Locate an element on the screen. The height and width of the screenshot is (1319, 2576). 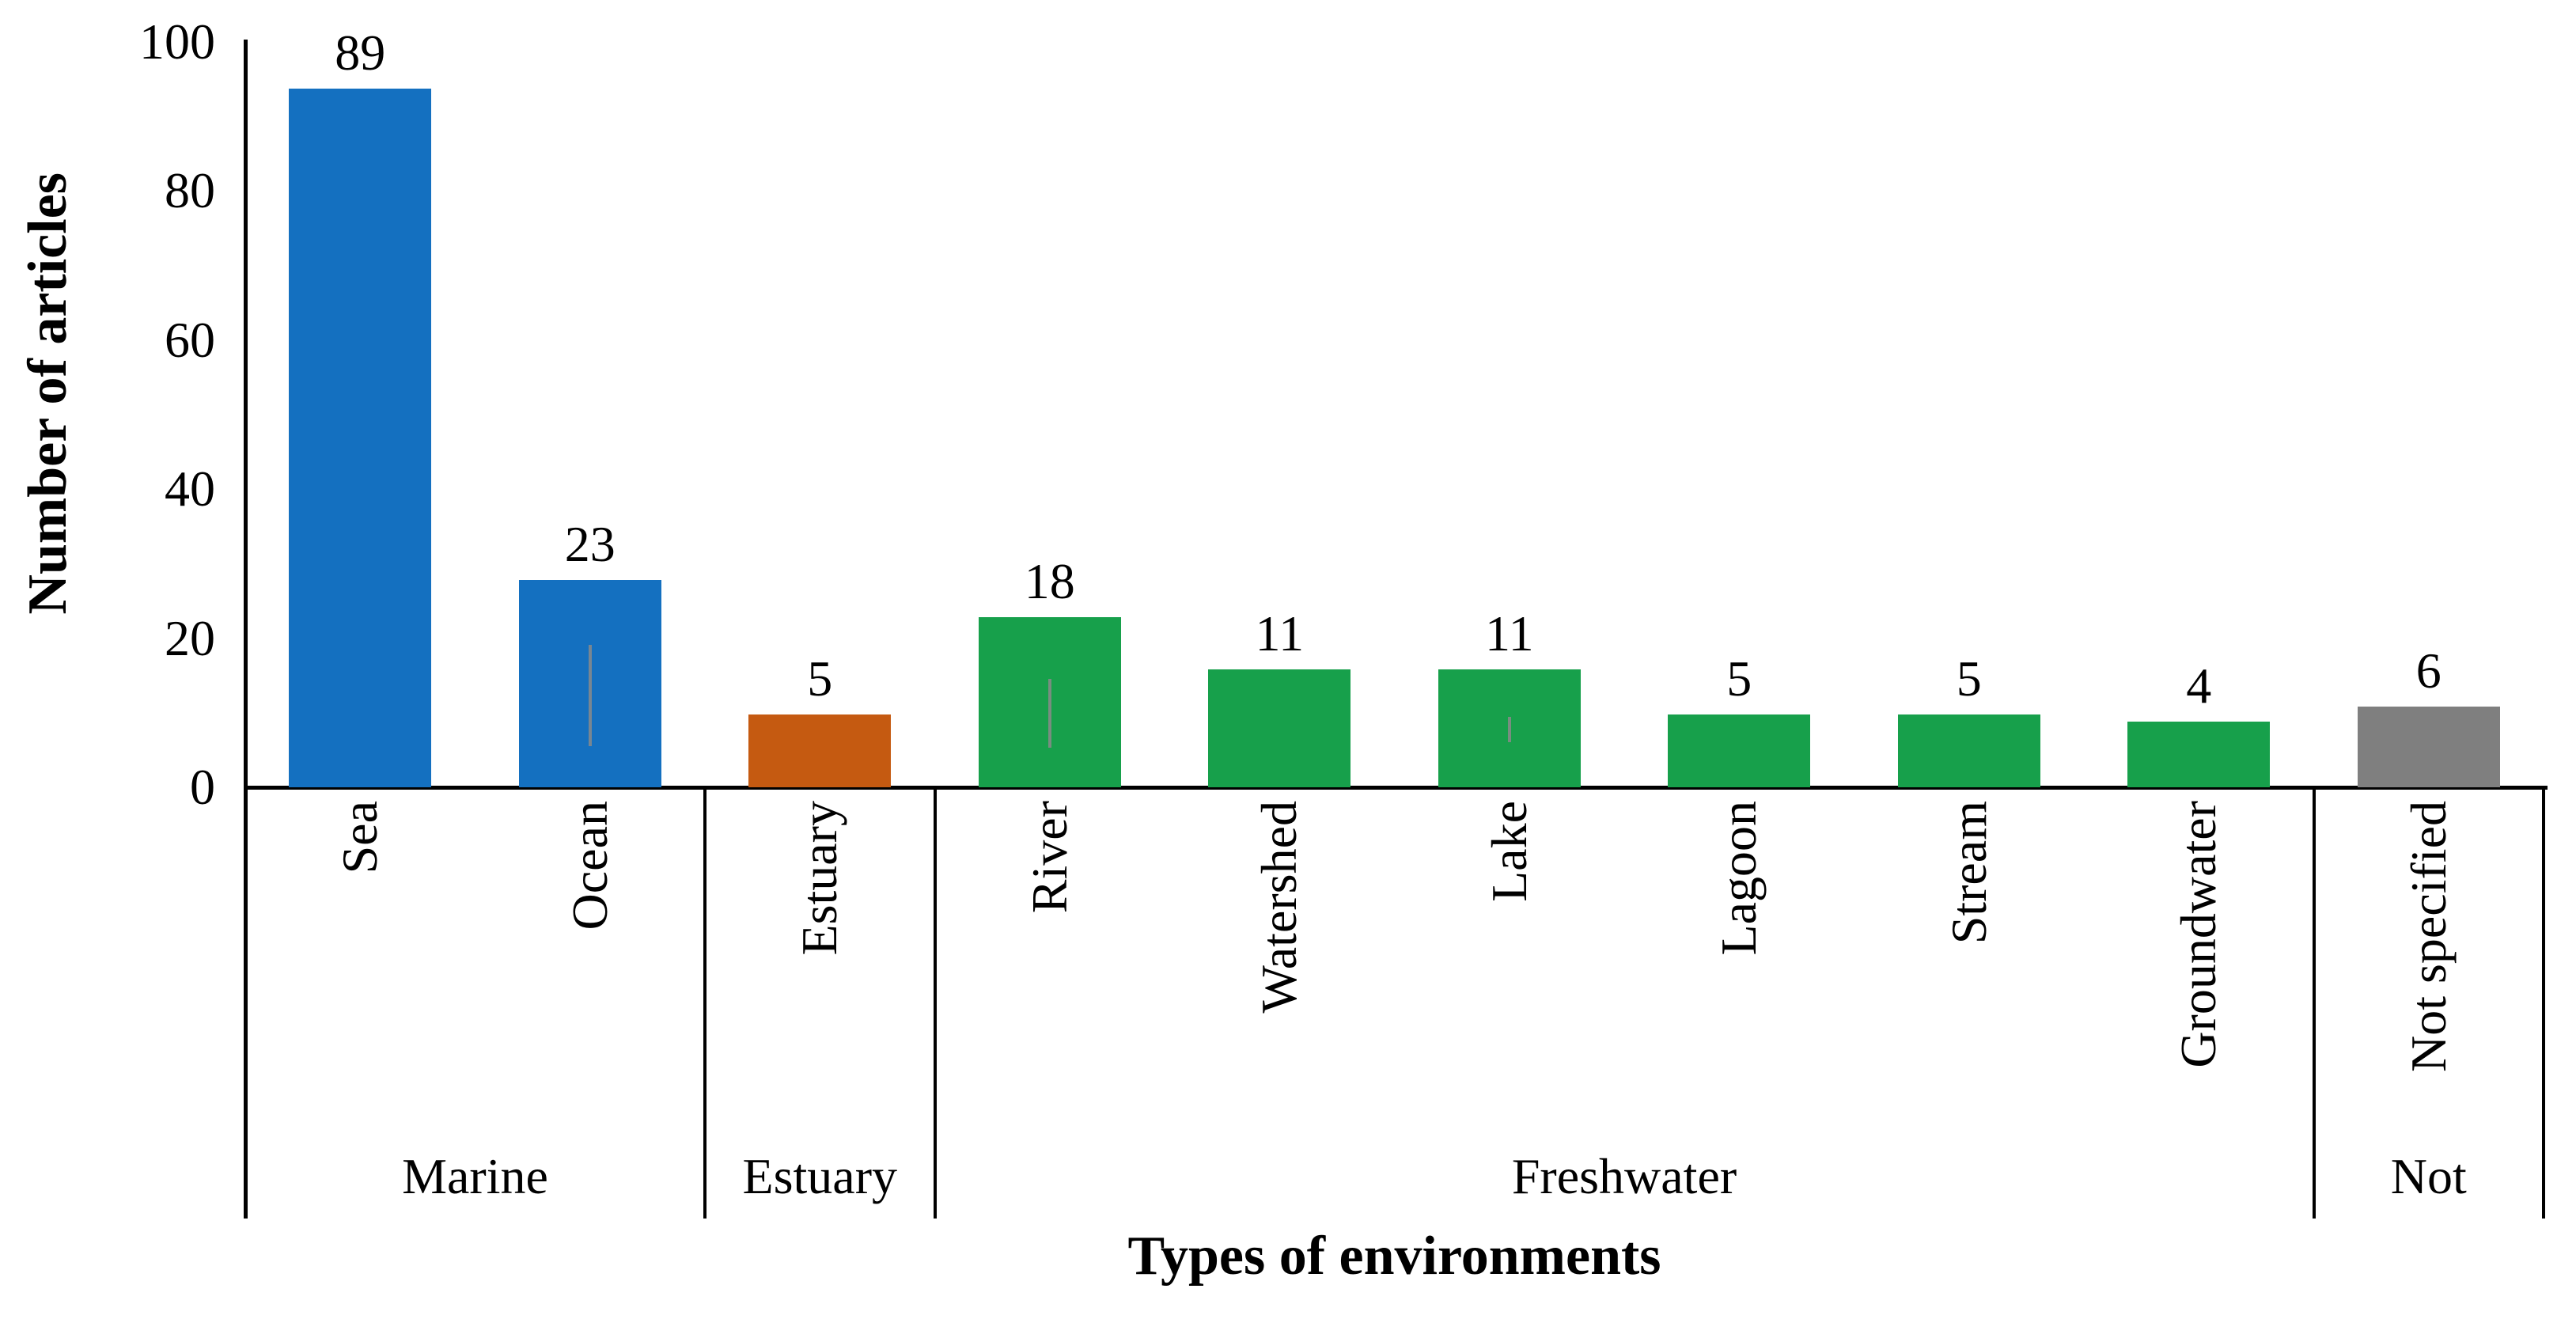
bar-watershed is located at coordinates (1279, 728).